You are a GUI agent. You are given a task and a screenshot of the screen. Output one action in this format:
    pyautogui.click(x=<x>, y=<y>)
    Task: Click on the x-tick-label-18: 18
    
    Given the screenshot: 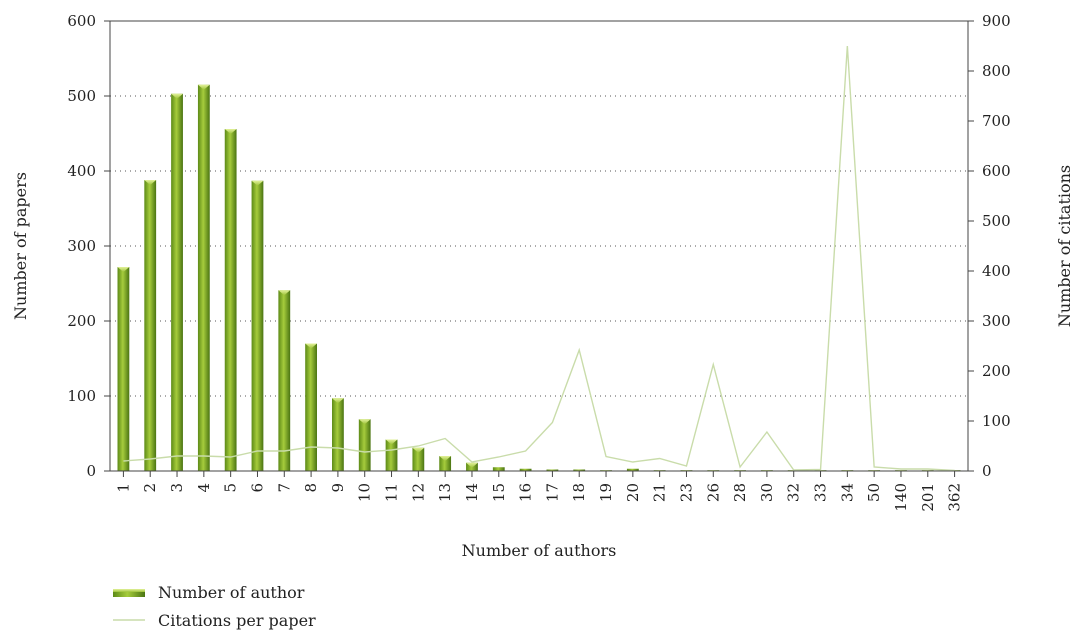 What is the action you would take?
    pyautogui.click(x=579, y=492)
    